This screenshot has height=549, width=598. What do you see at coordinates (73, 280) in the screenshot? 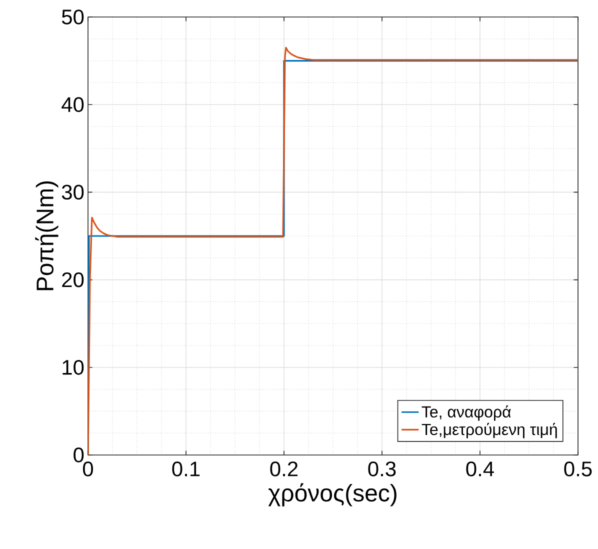
I see `y-tick-label: 20` at bounding box center [73, 280].